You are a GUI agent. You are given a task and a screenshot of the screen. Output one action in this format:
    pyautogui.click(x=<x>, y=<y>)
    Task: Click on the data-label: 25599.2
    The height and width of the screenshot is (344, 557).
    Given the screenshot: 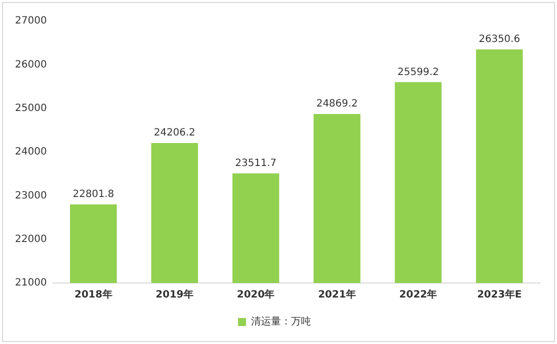 What is the action you would take?
    pyautogui.click(x=418, y=72)
    